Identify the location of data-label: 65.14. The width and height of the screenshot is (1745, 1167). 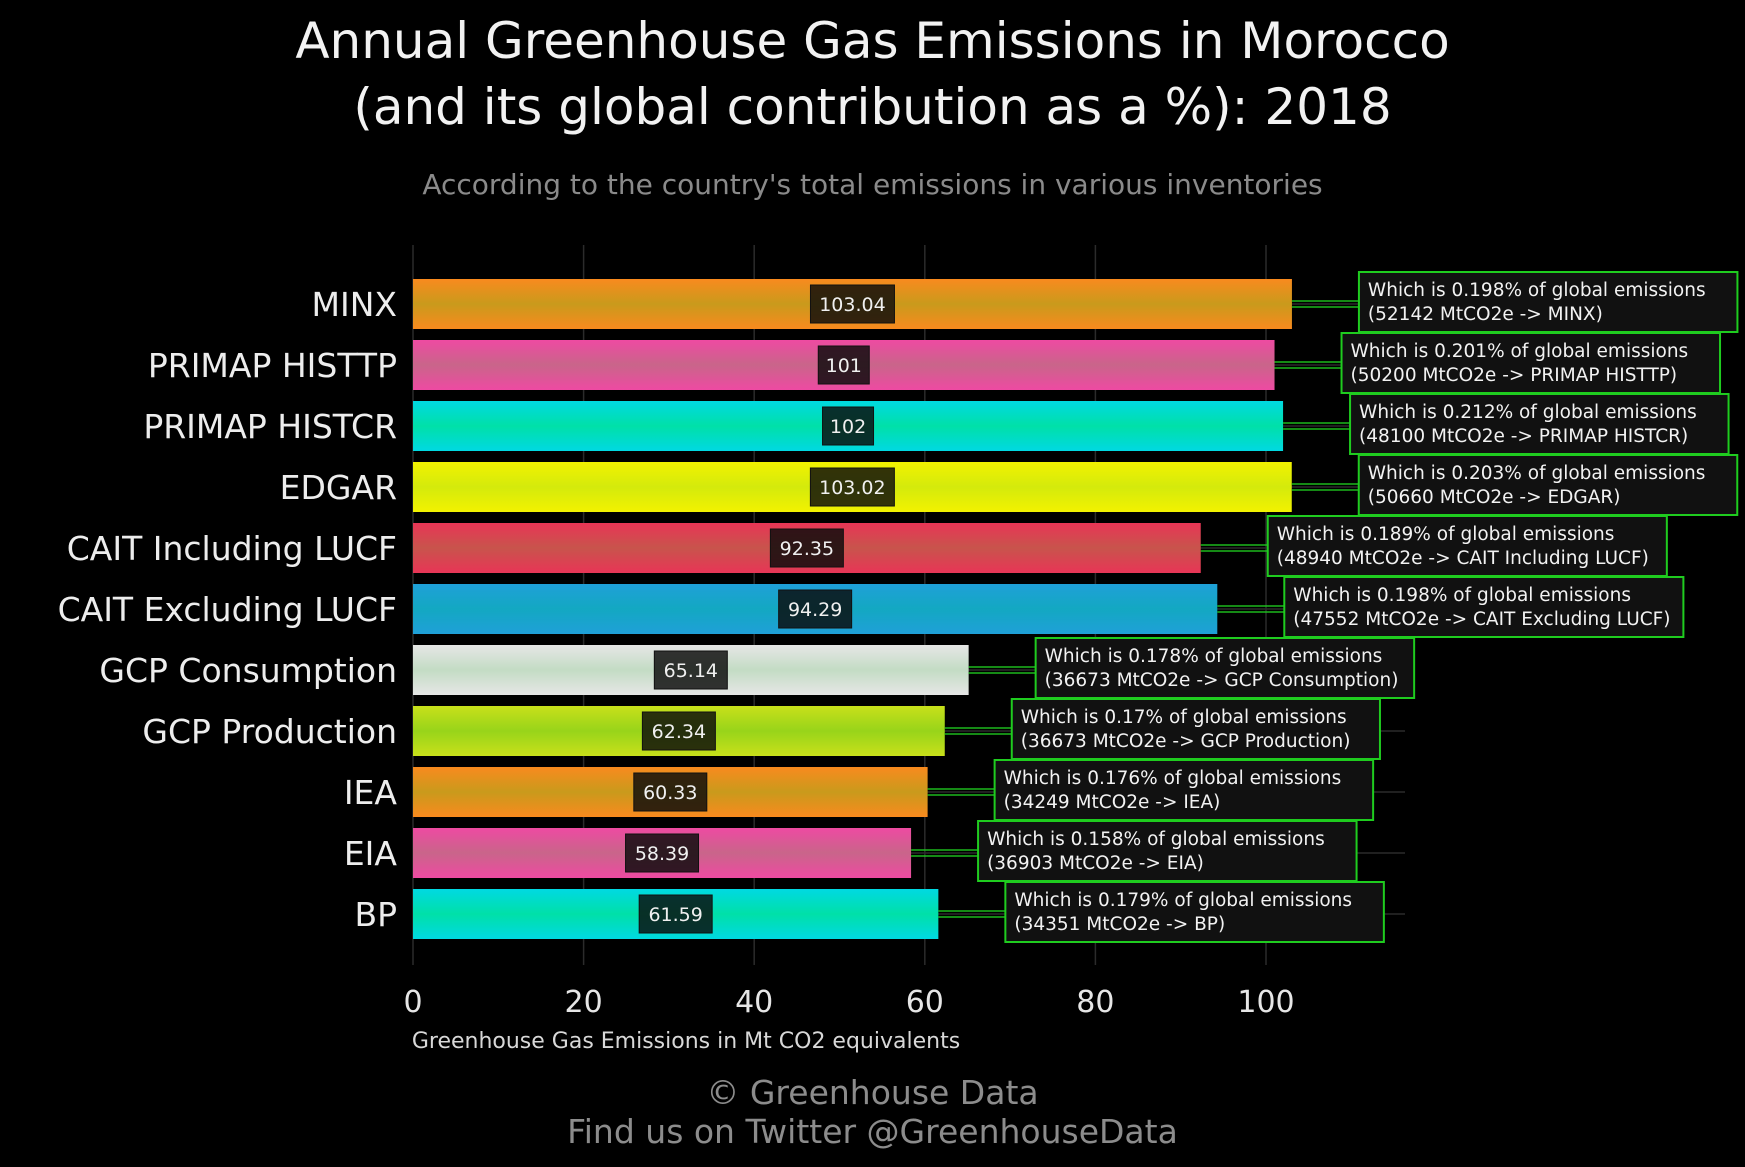
(691, 671).